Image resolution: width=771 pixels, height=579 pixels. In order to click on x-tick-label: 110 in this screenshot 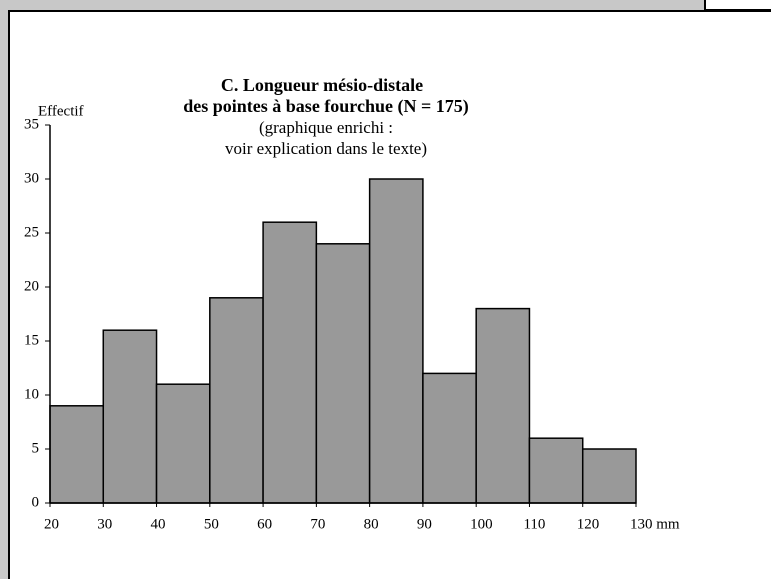, I will do `click(534, 524)`.